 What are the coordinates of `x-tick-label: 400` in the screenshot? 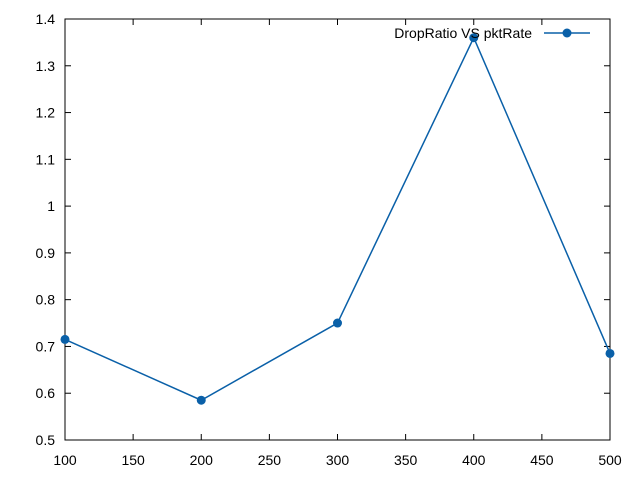 It's located at (474, 460).